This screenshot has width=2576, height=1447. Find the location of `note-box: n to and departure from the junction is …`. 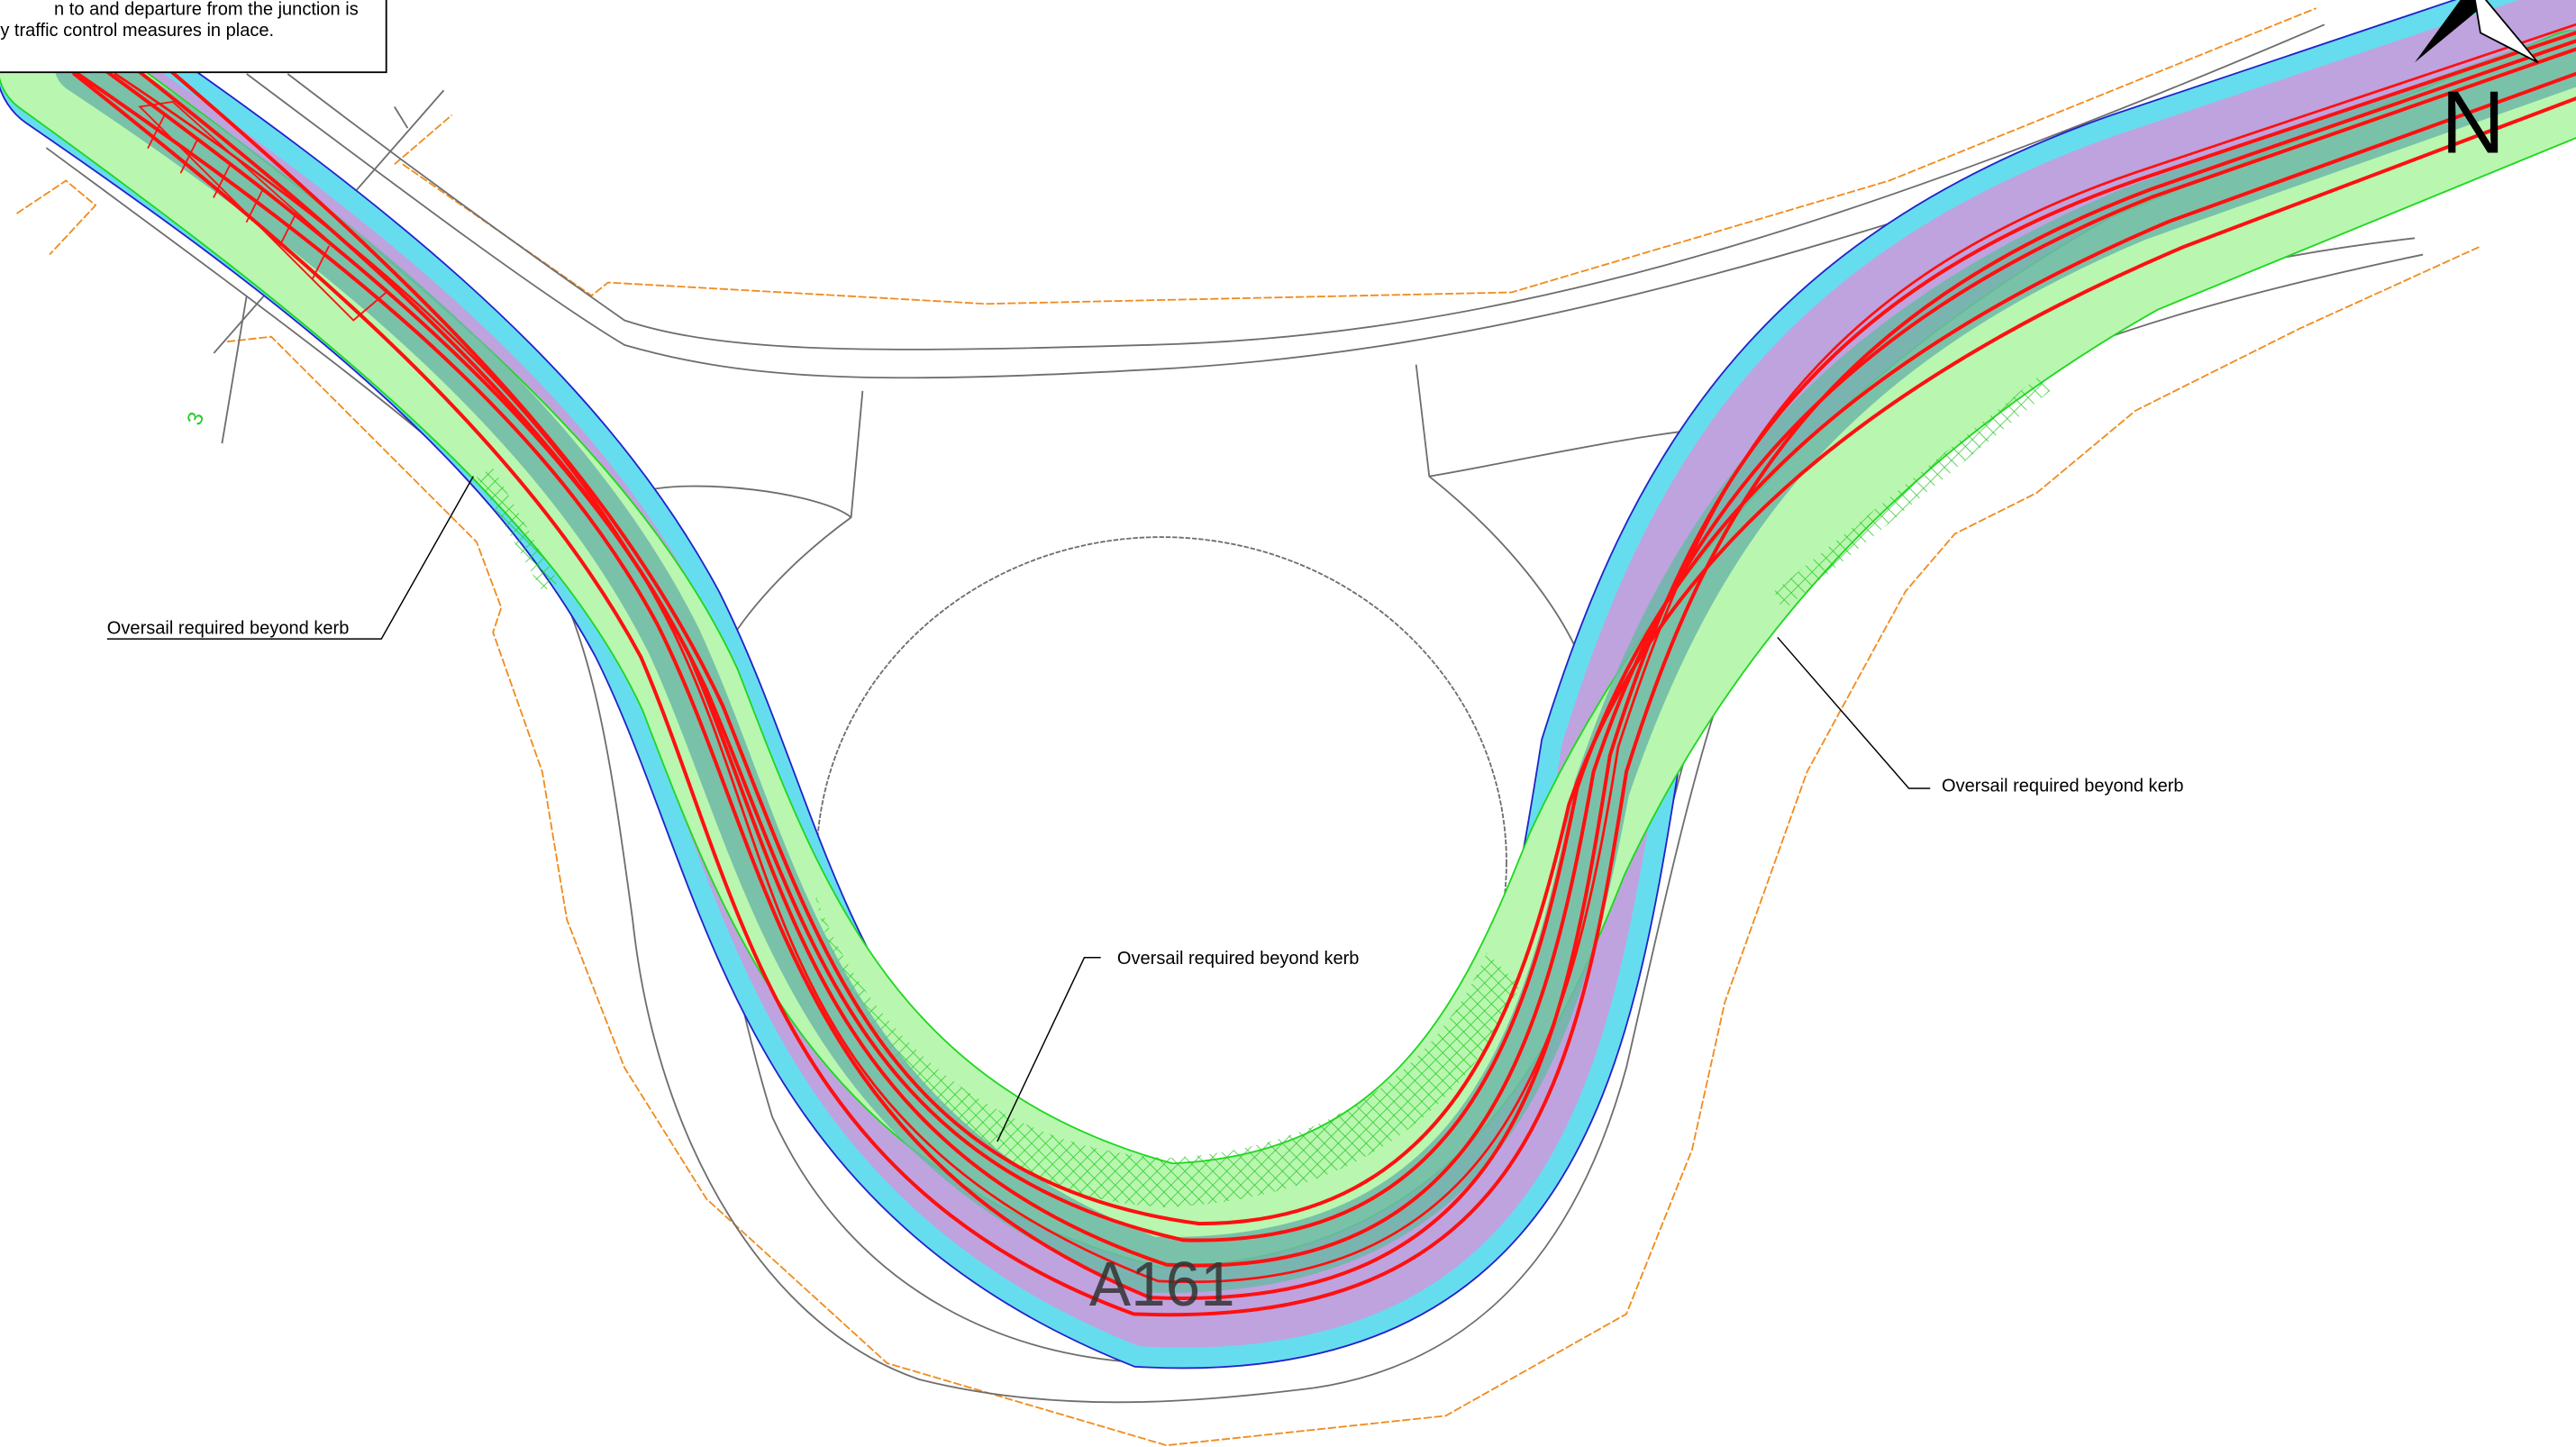

note-box: n to and departure from the junction is … is located at coordinates (193, 37).